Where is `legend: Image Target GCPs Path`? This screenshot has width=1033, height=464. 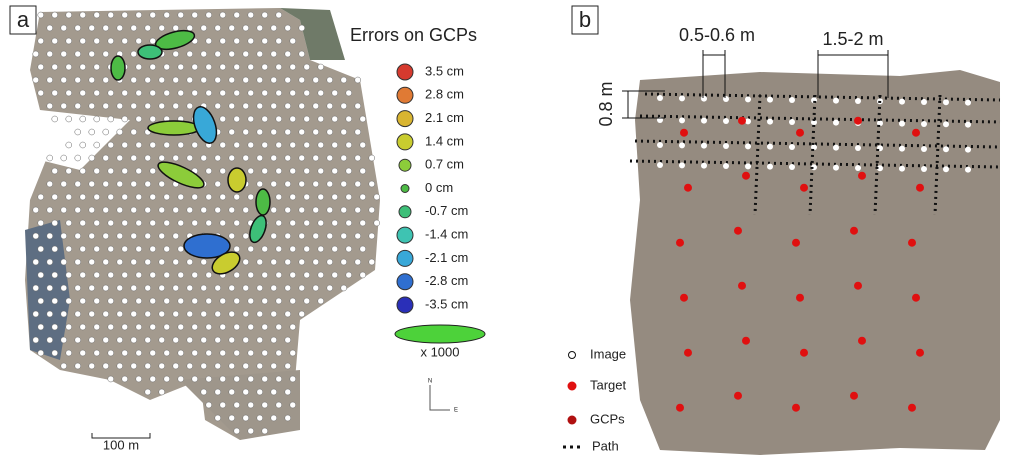 legend: Image Target GCPs Path is located at coordinates (595, 399).